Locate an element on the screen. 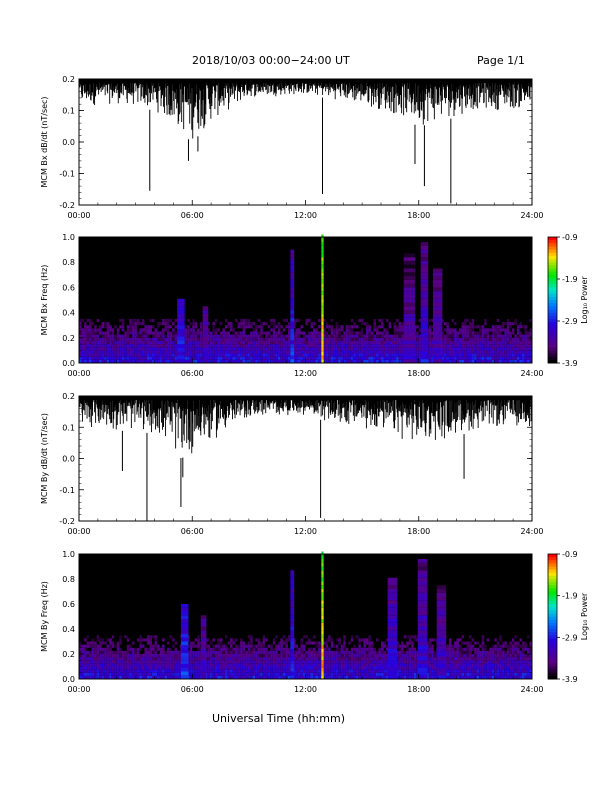 The width and height of the screenshot is (612, 792). x-tick-label: 12:00 is located at coordinates (305, 373).